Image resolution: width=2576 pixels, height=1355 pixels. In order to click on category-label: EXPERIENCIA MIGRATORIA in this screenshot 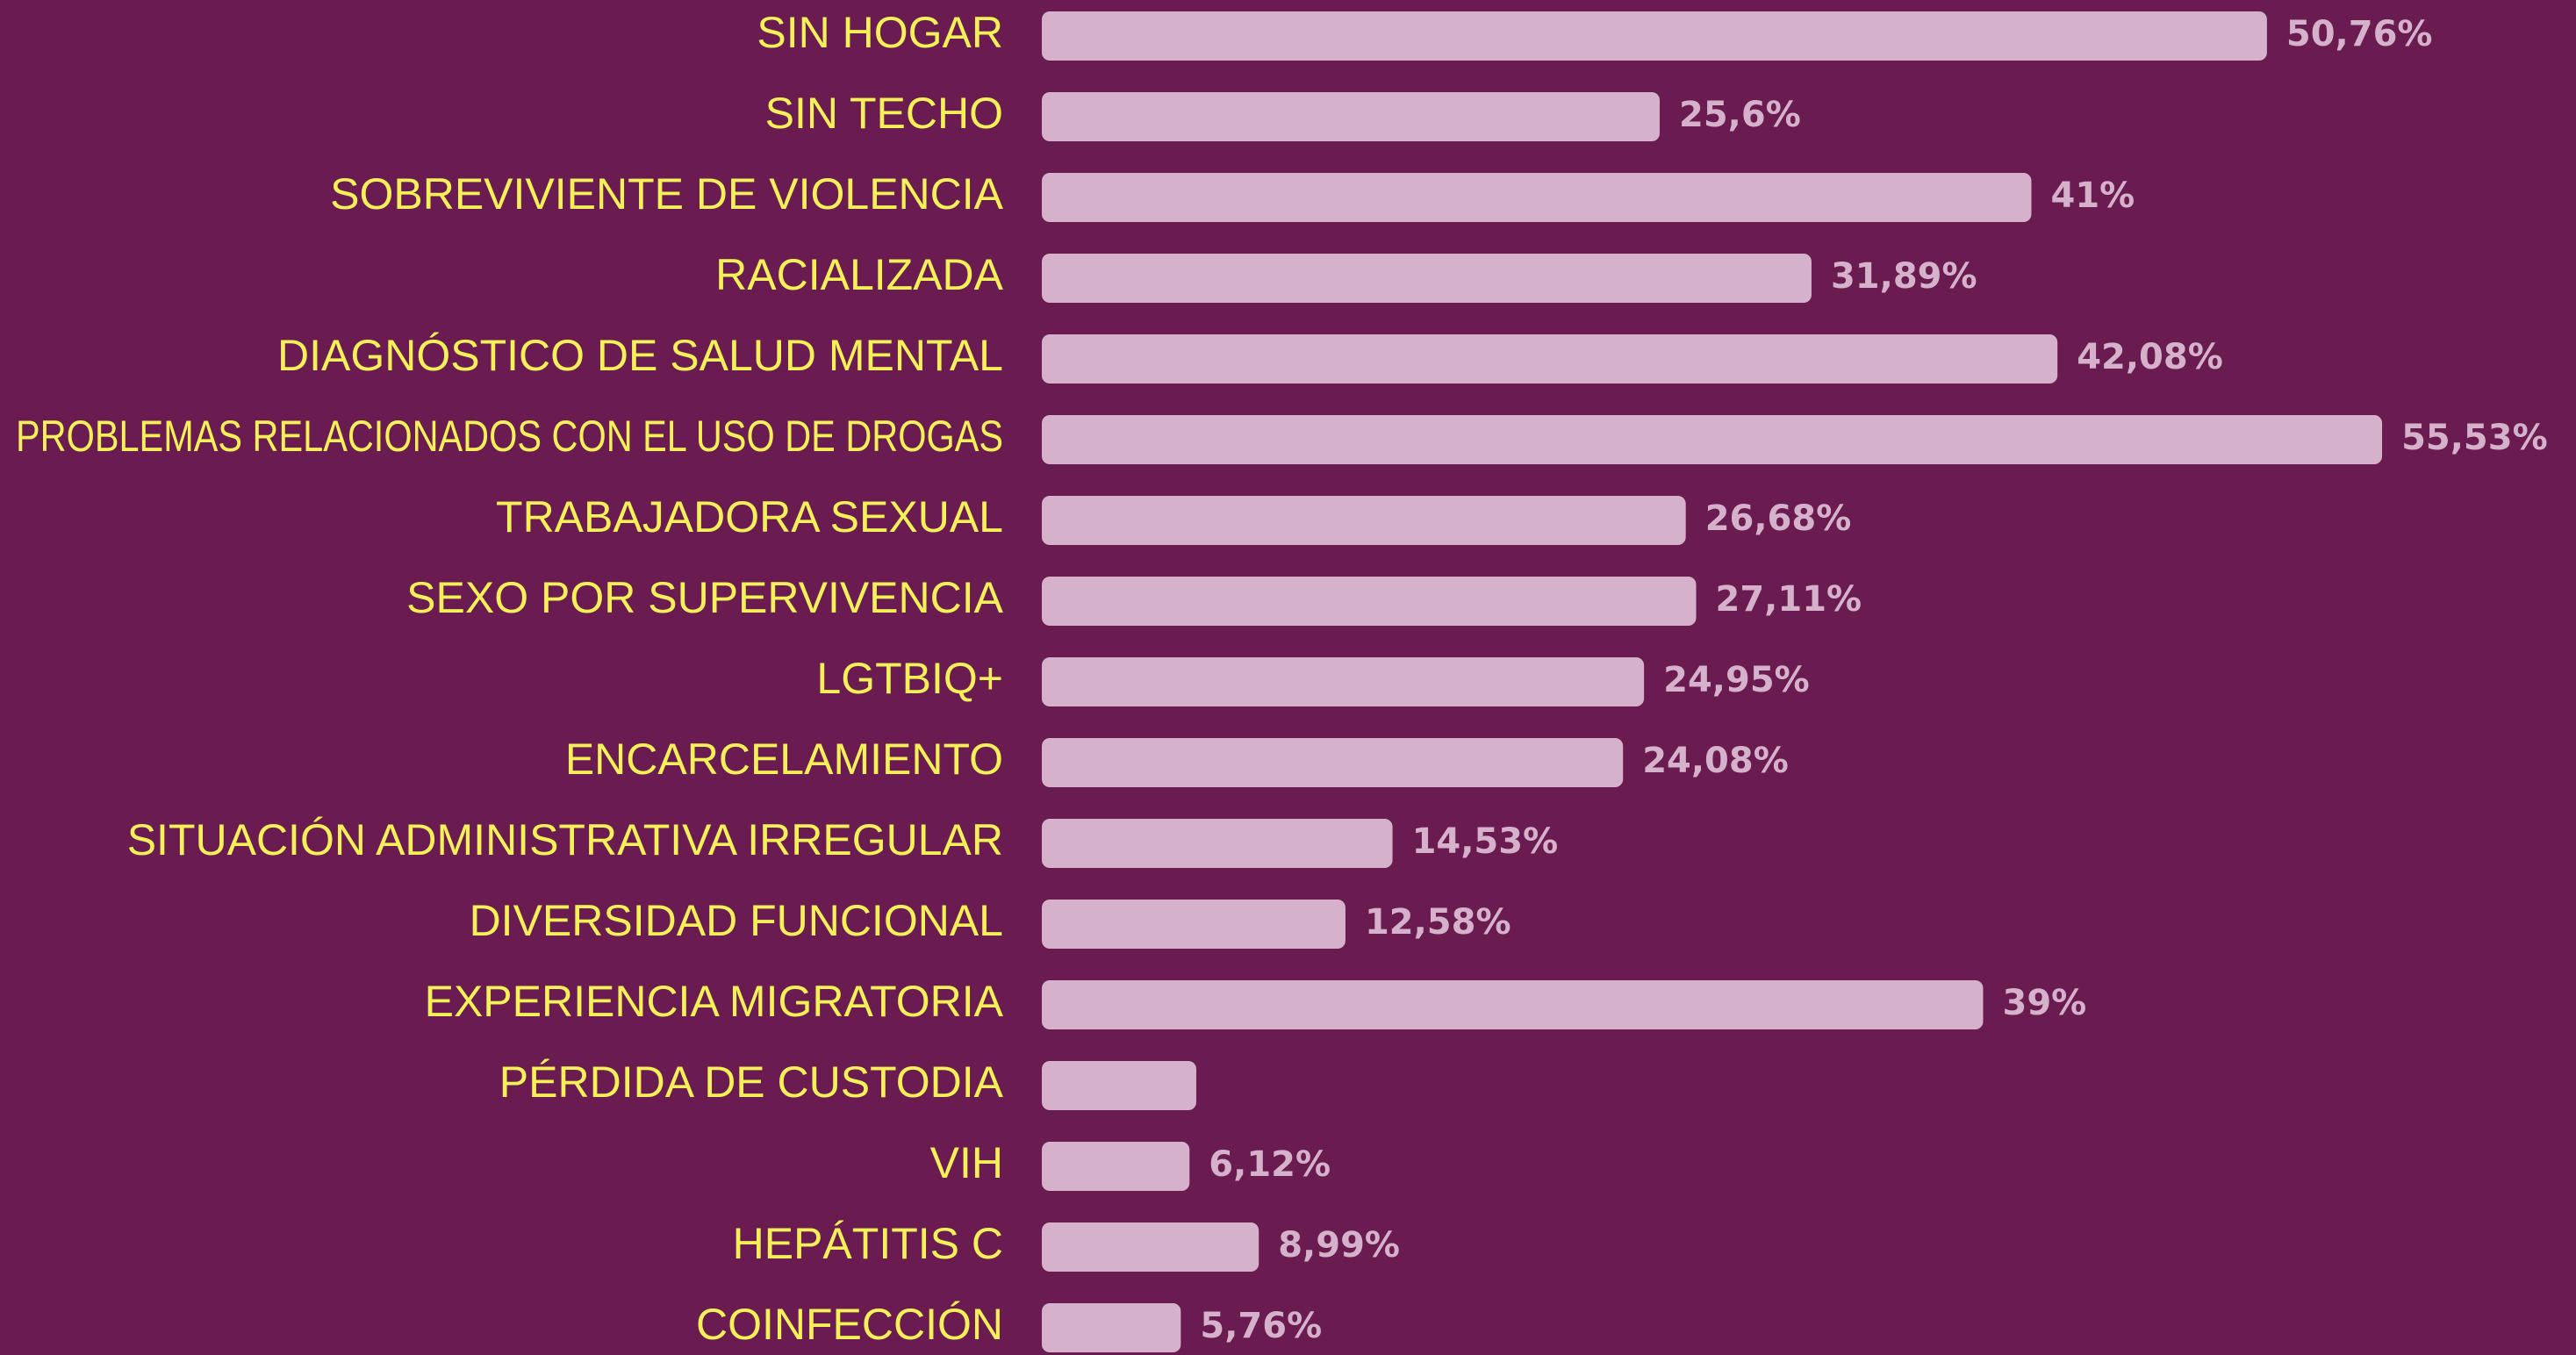, I will do `click(715, 1001)`.